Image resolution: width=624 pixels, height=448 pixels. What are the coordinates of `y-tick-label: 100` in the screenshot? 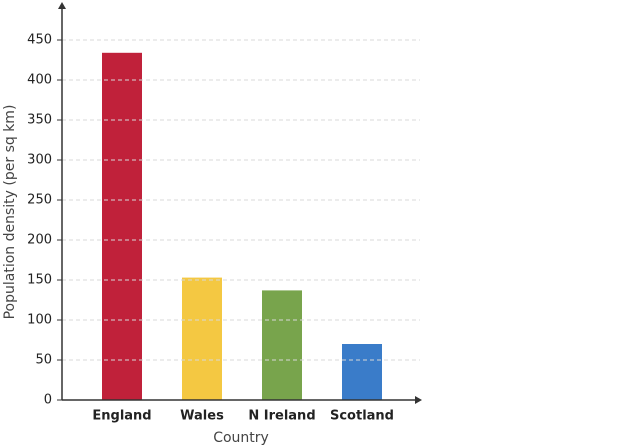 It's located at (39, 320).